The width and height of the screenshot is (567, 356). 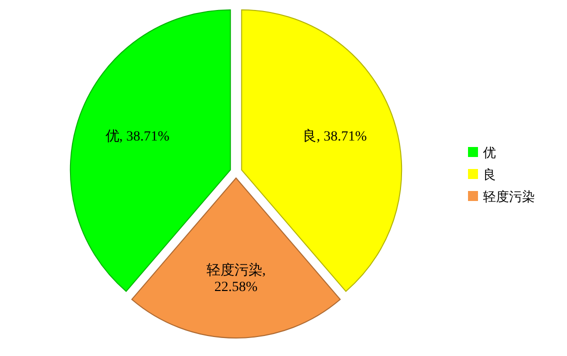 What do you see at coordinates (137, 136) in the screenshot?
I see `data-label: 优, 38.71%` at bounding box center [137, 136].